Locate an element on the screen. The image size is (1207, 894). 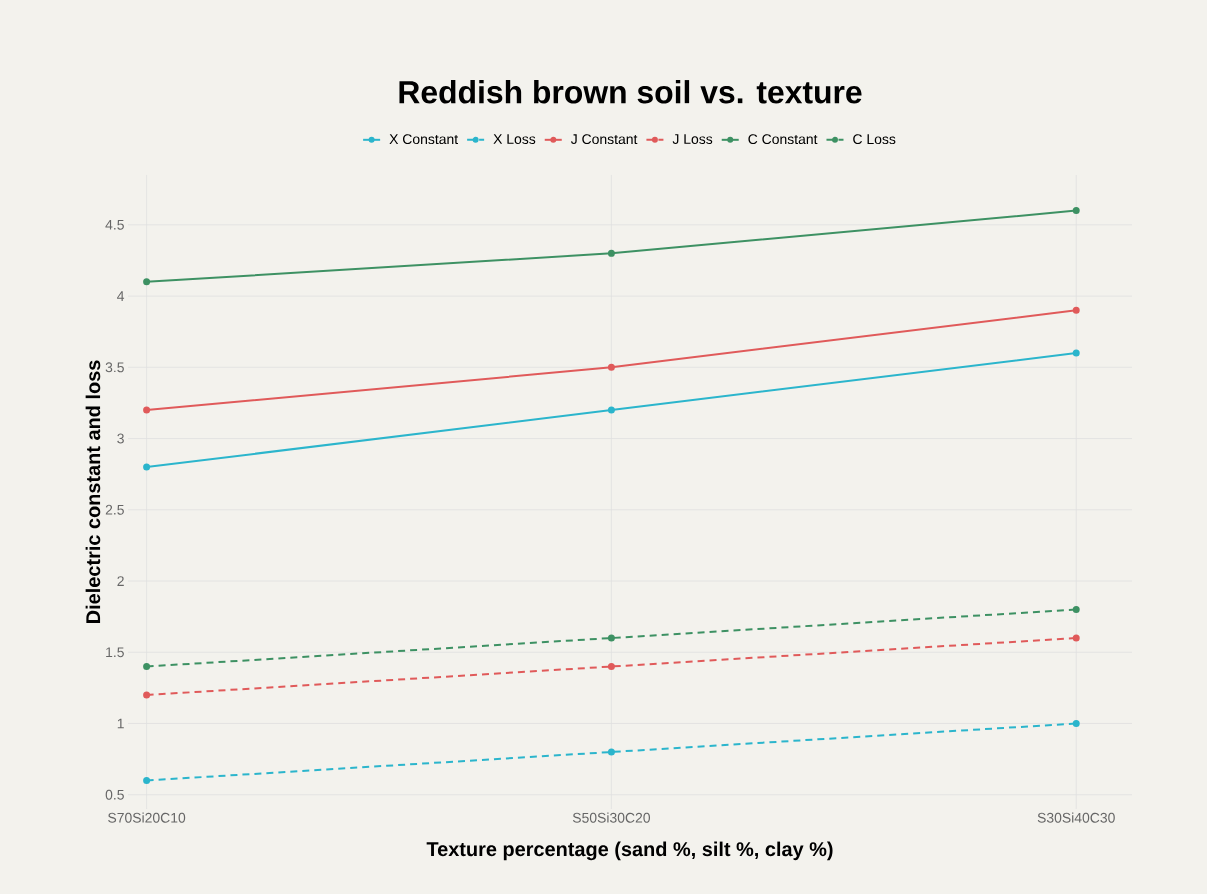
legend-label: X Loss is located at coordinates (514, 139).